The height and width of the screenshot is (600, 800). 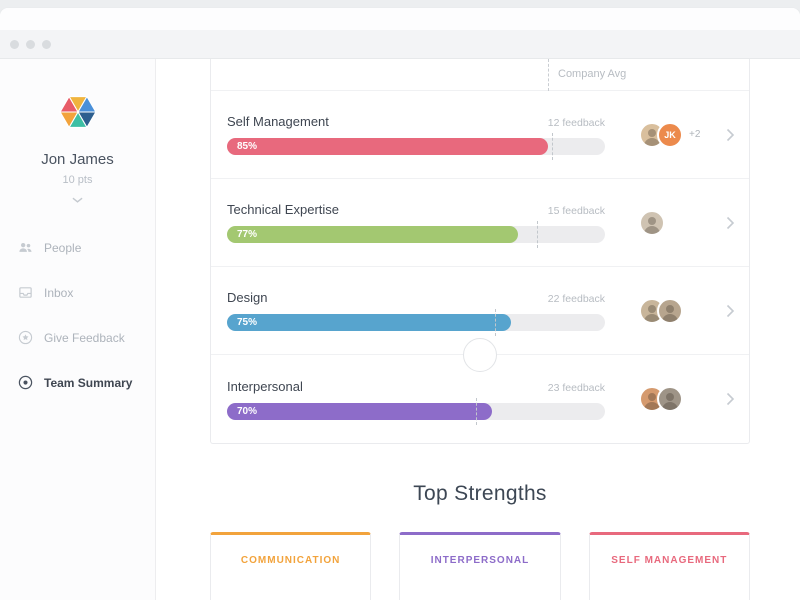 I want to click on skill-bar-track: 85%, so click(x=416, y=146).